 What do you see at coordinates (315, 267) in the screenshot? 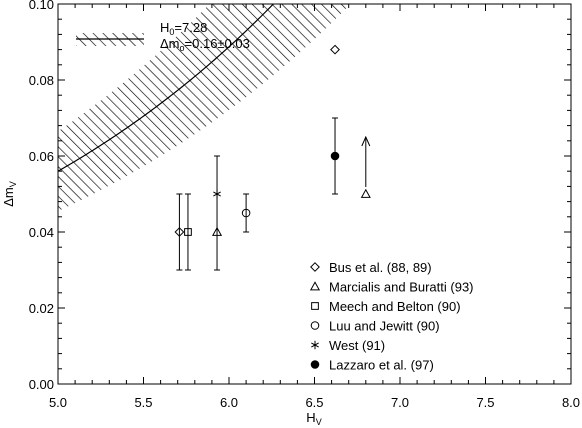
I see `legend-marker-diamond` at bounding box center [315, 267].